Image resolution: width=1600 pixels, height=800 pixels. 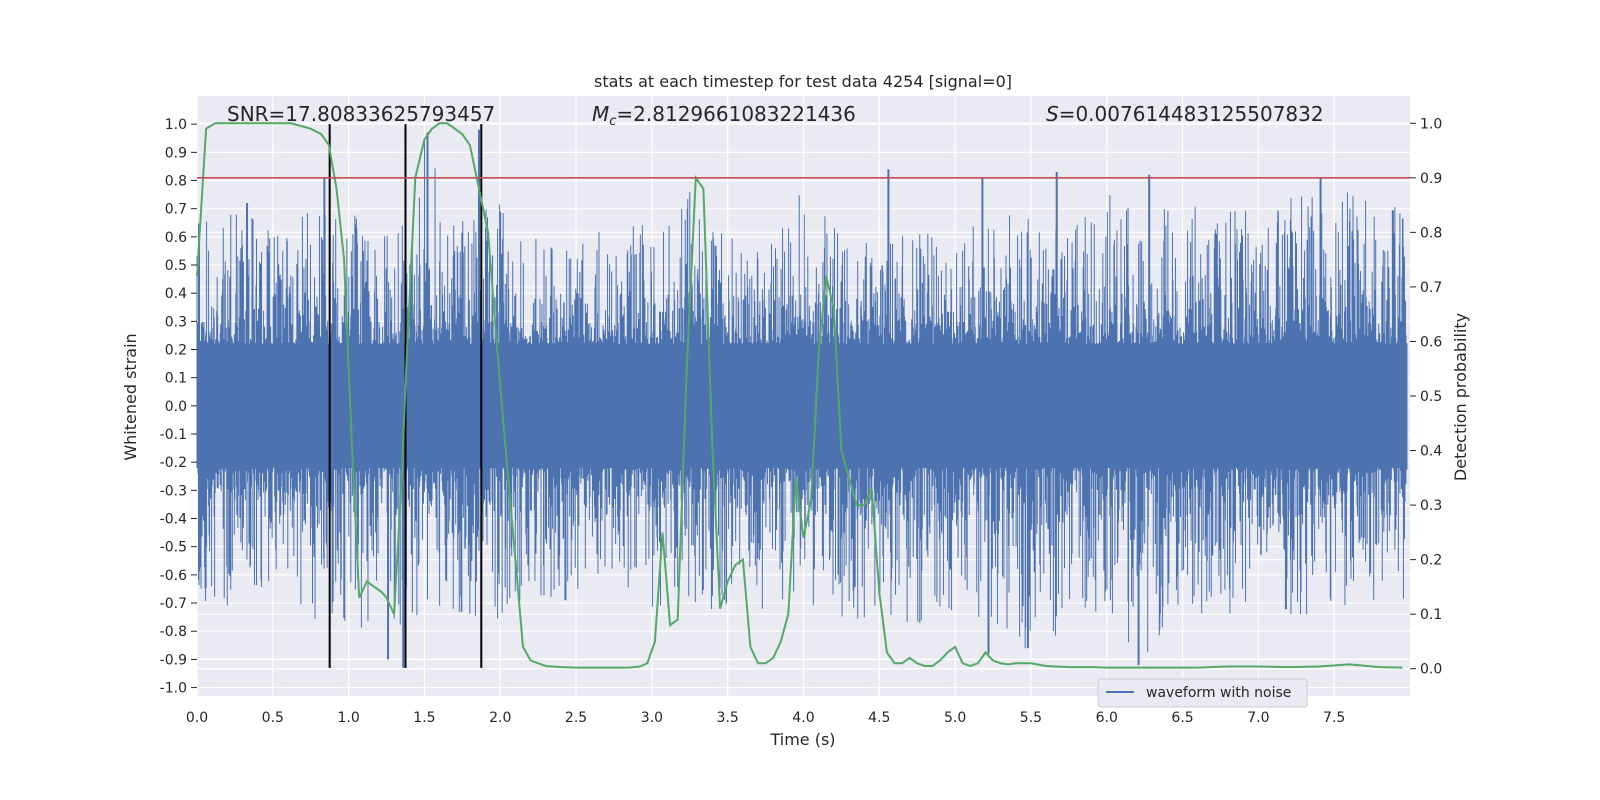 What do you see at coordinates (361, 114) in the screenshot?
I see `snr-annotation: SNR=17.80833625793457` at bounding box center [361, 114].